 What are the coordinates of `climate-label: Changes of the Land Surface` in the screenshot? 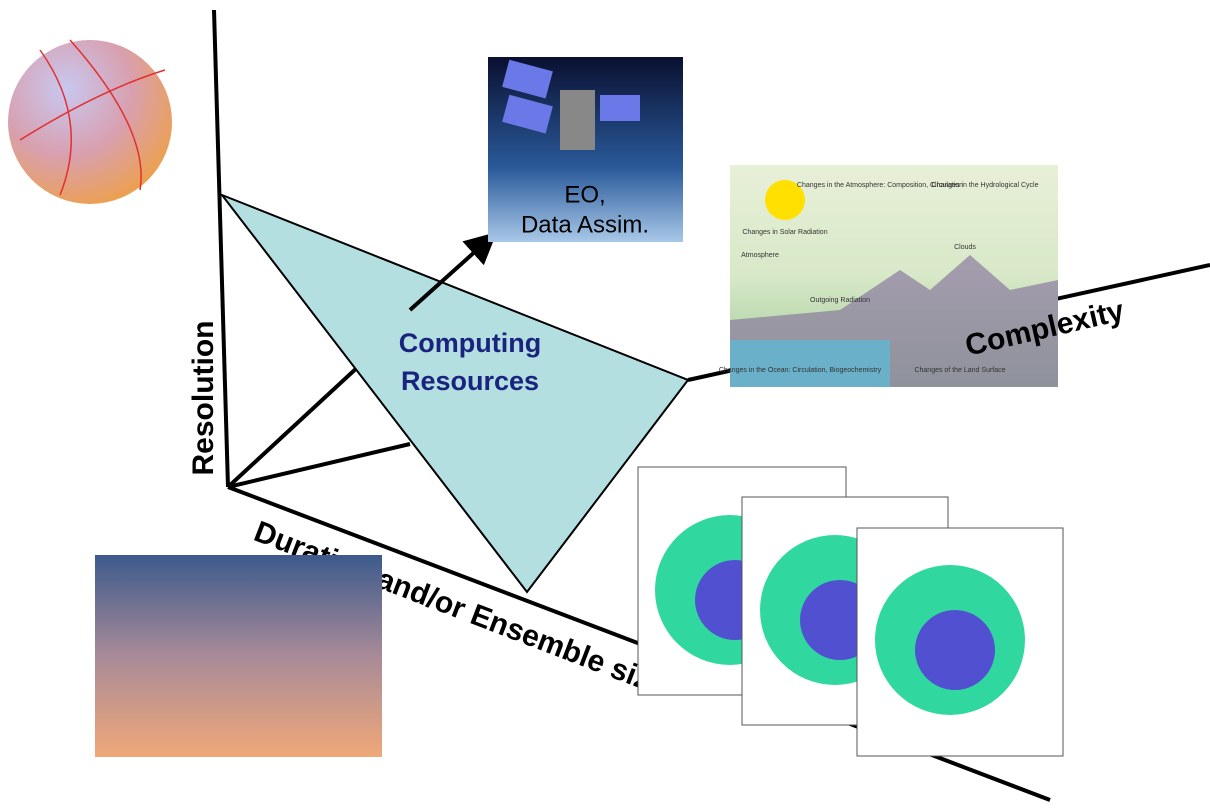 It's located at (959, 370).